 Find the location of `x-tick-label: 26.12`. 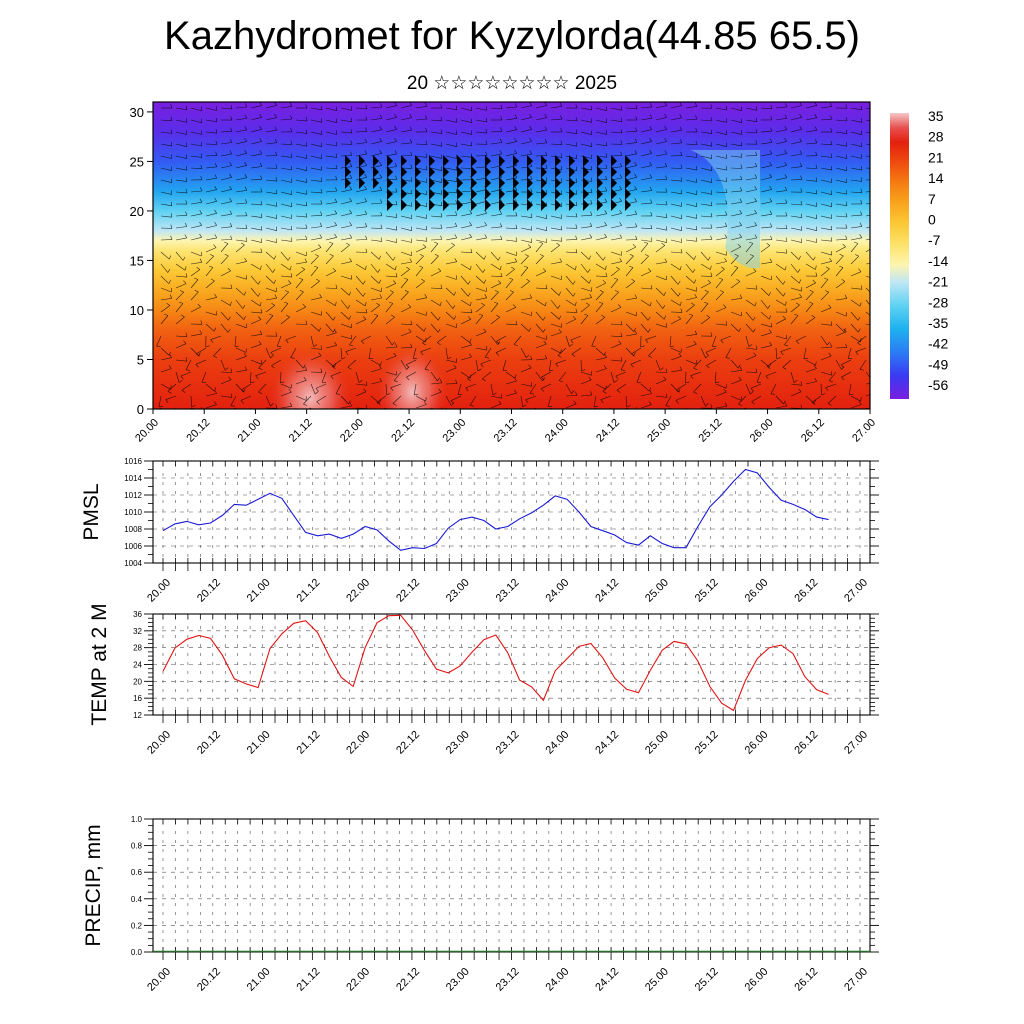

x-tick-label: 26.12 is located at coordinates (813, 431).